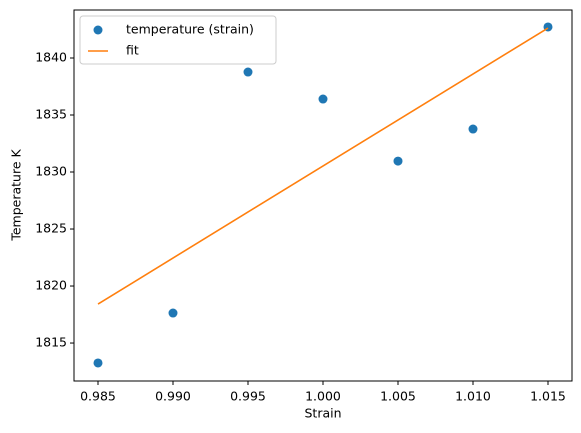 The height and width of the screenshot is (433, 581). What do you see at coordinates (51, 342) in the screenshot?
I see `y-tick-label: 1815` at bounding box center [51, 342].